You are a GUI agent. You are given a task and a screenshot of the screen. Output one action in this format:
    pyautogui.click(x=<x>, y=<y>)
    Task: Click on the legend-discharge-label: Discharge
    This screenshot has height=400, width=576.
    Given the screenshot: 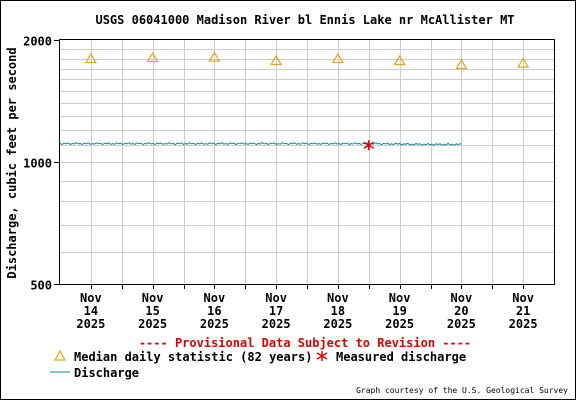 What is the action you would take?
    pyautogui.click(x=106, y=373)
    